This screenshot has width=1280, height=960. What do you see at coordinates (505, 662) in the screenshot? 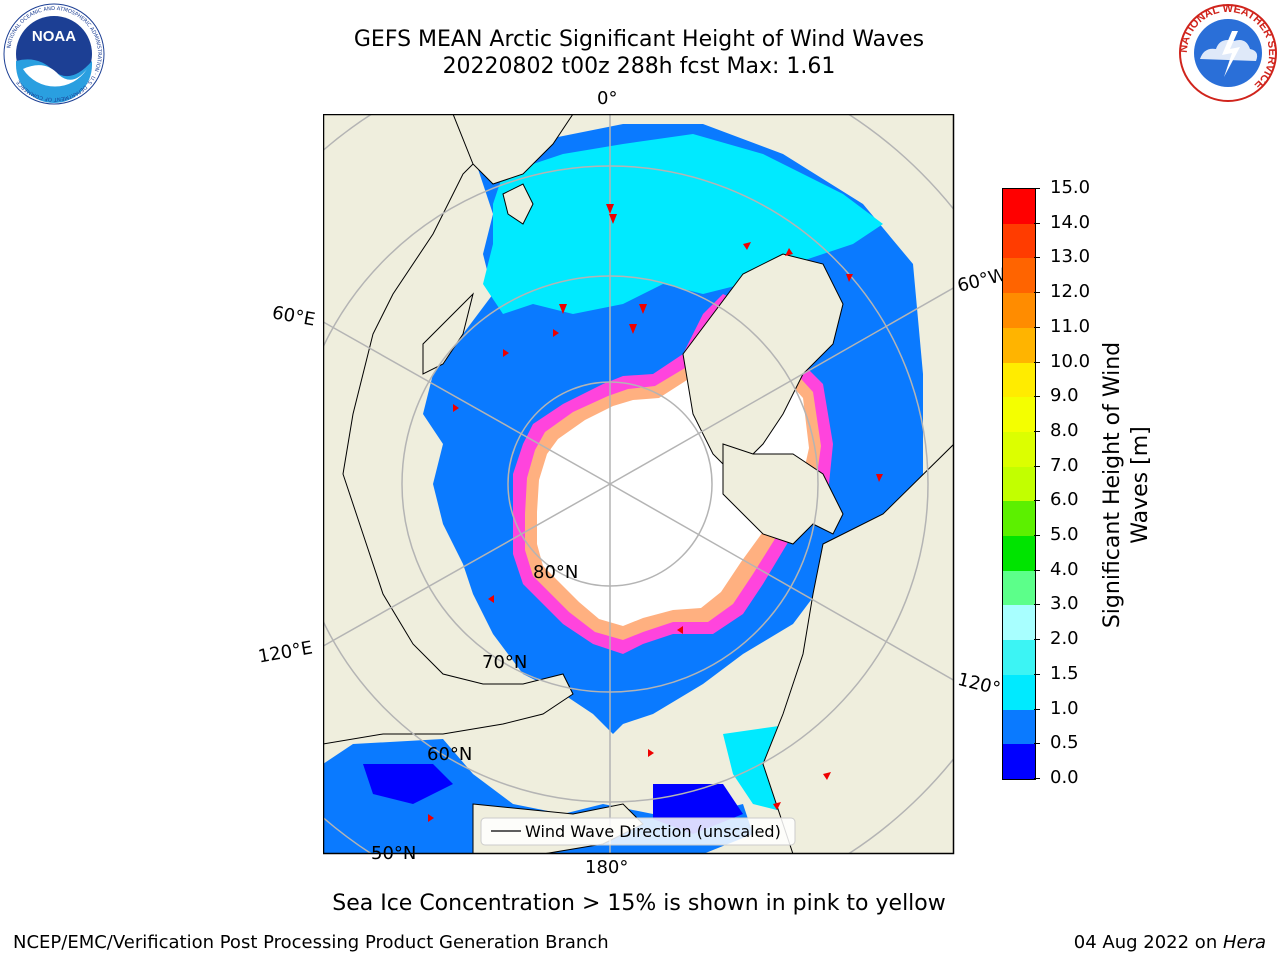
I see `lat-label-70n: 70°N` at bounding box center [505, 662].